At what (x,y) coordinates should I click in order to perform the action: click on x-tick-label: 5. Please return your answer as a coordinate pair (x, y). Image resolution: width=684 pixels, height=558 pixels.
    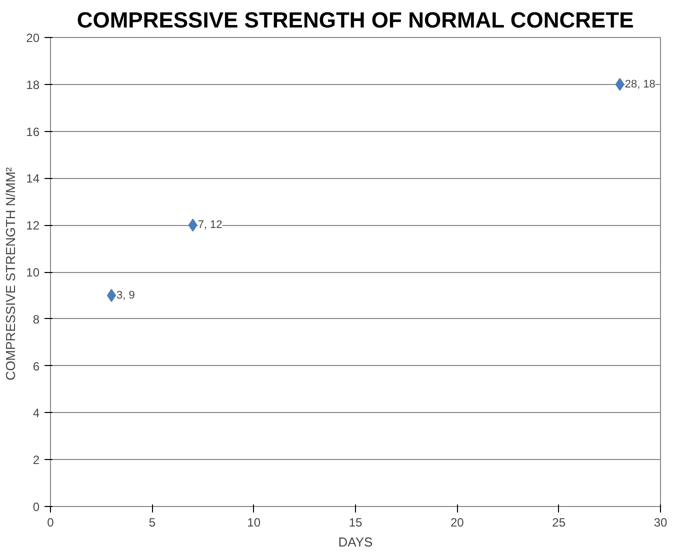
    Looking at the image, I should click on (152, 523).